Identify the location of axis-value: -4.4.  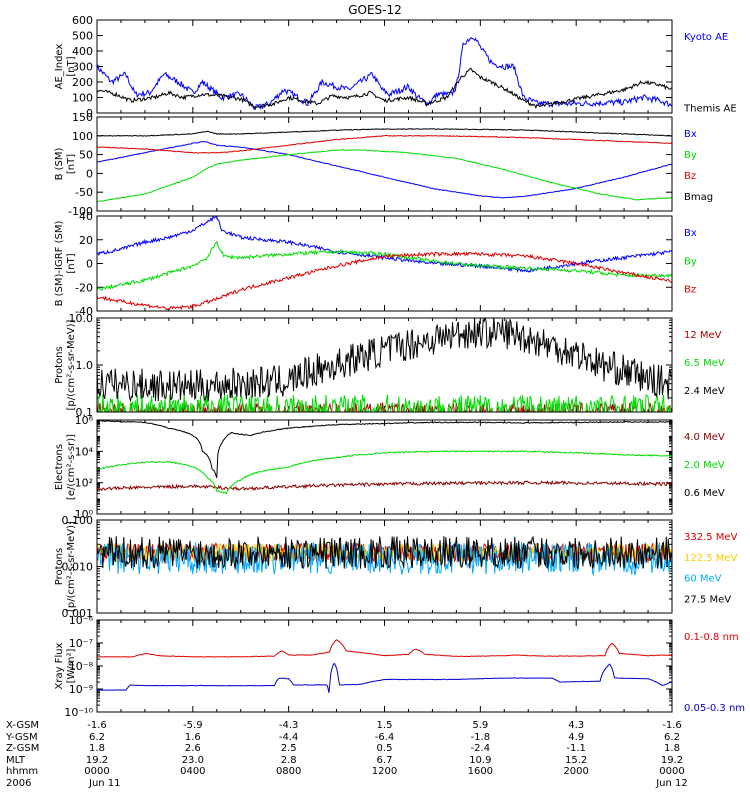
(289, 737).